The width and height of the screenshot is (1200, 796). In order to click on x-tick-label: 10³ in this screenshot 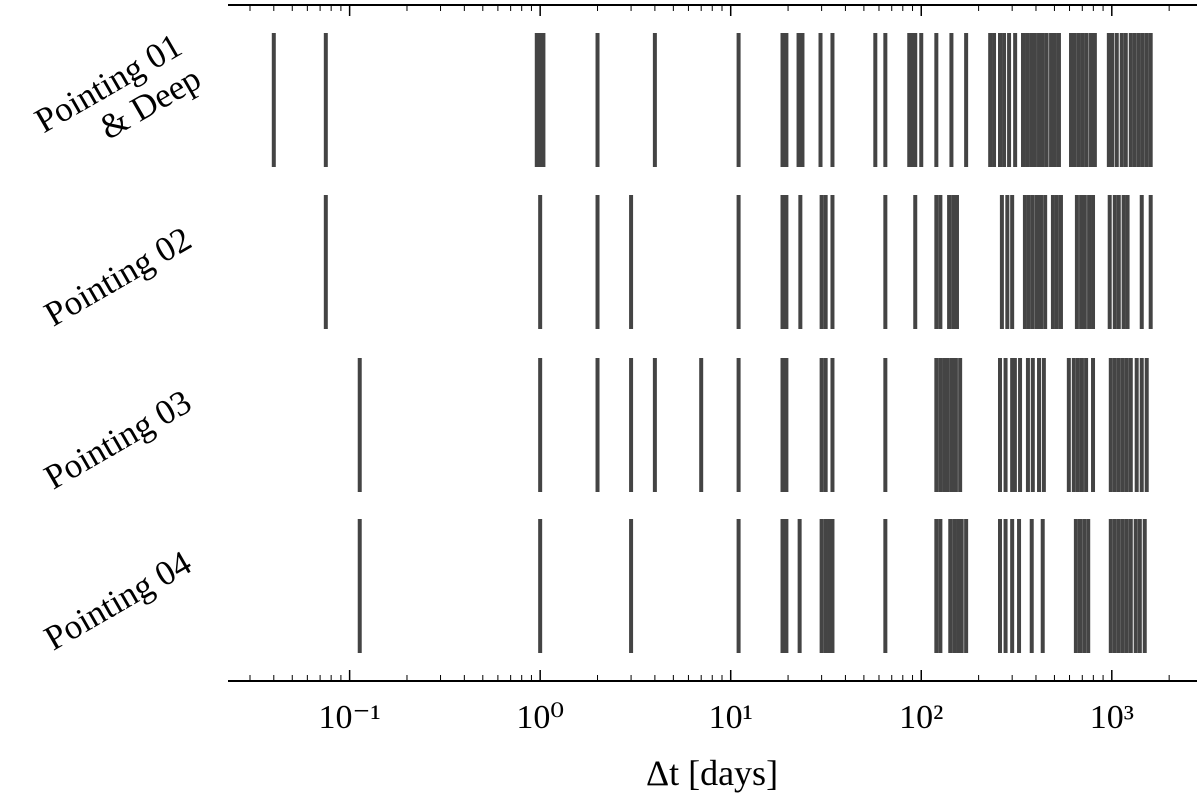, I will do `click(1112, 717)`.